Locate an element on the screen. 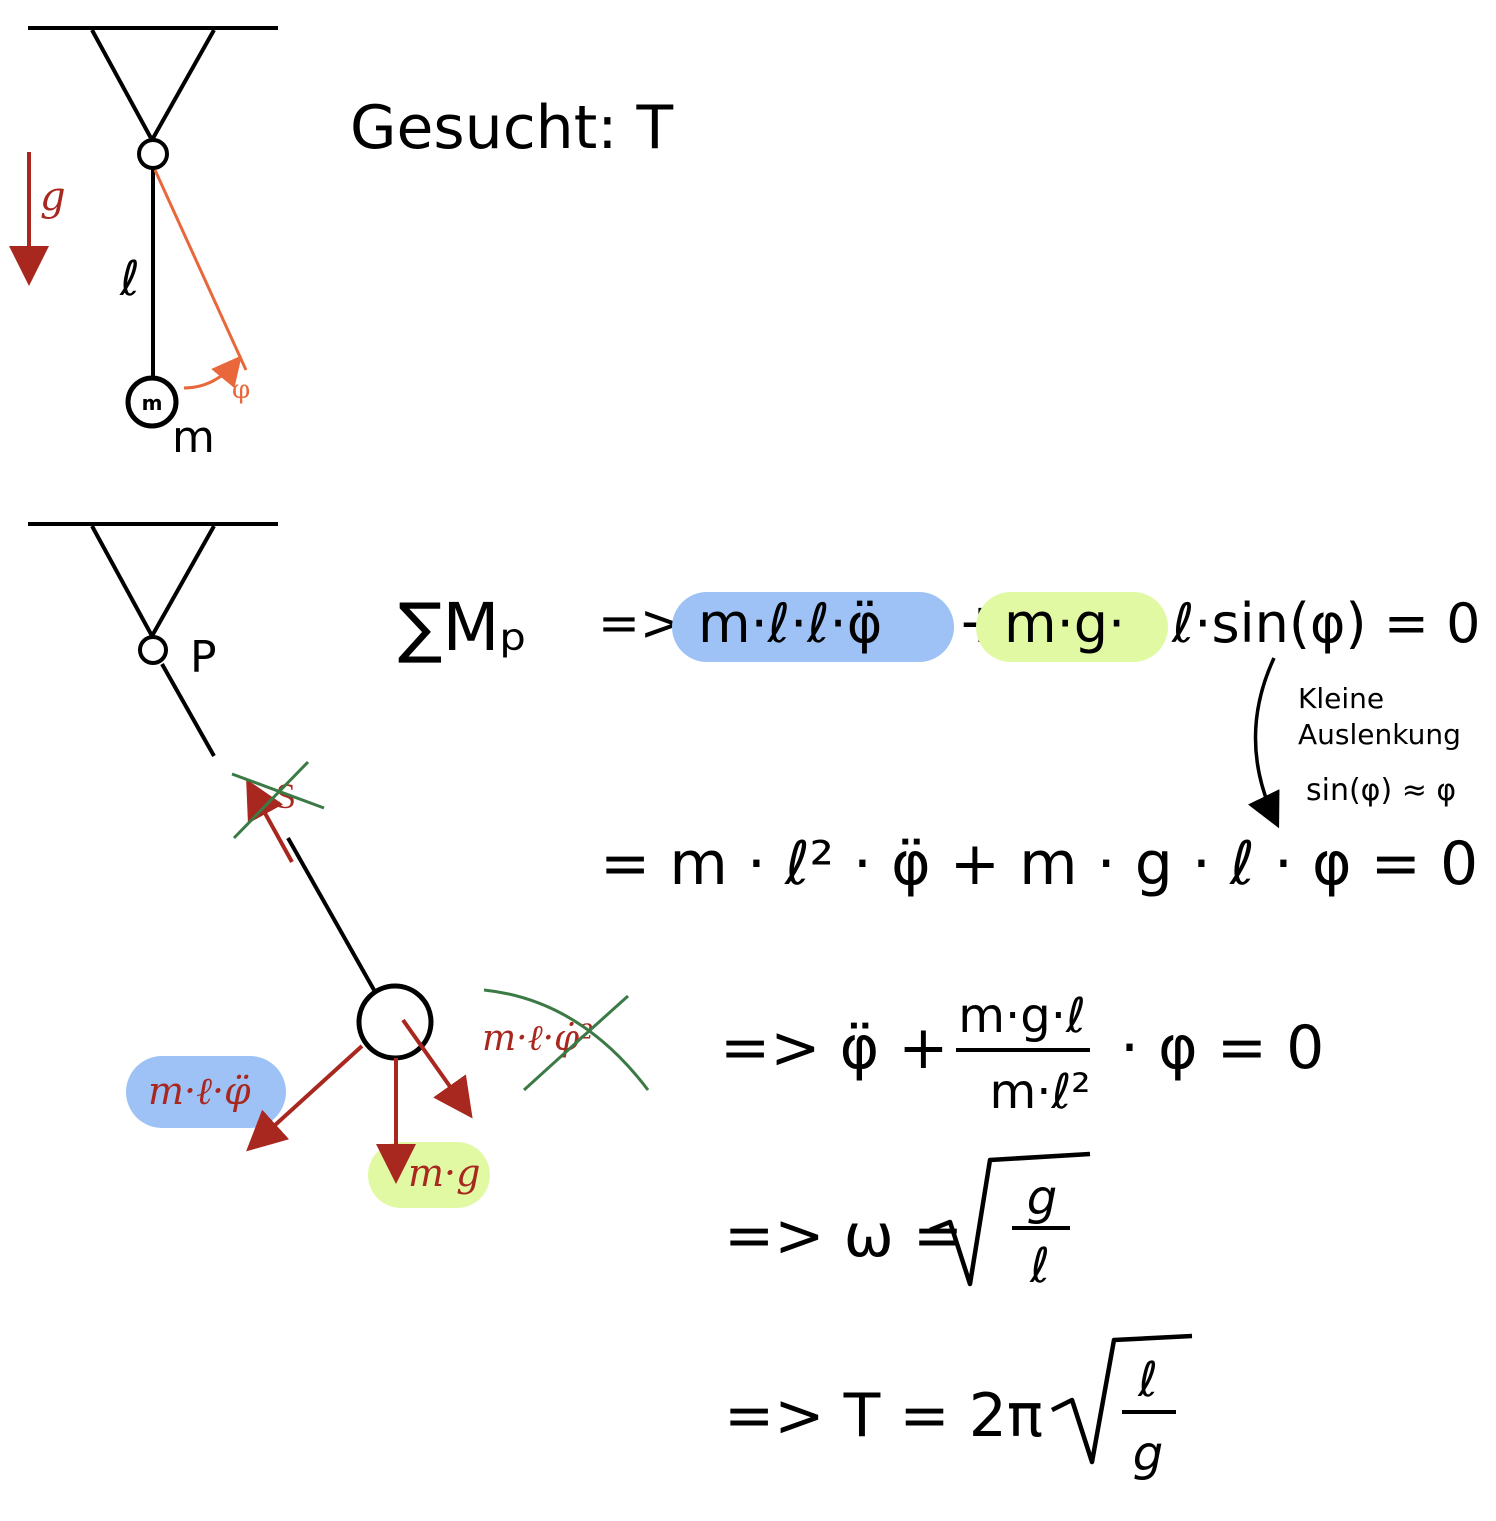  centrifugal-force-arrow is located at coordinates (437, 1068).